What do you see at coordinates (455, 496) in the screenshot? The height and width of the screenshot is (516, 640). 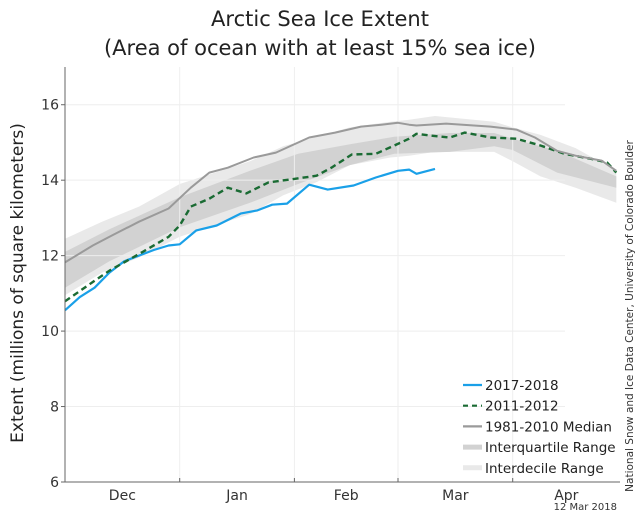 I see `x-tick-label: Mar` at bounding box center [455, 496].